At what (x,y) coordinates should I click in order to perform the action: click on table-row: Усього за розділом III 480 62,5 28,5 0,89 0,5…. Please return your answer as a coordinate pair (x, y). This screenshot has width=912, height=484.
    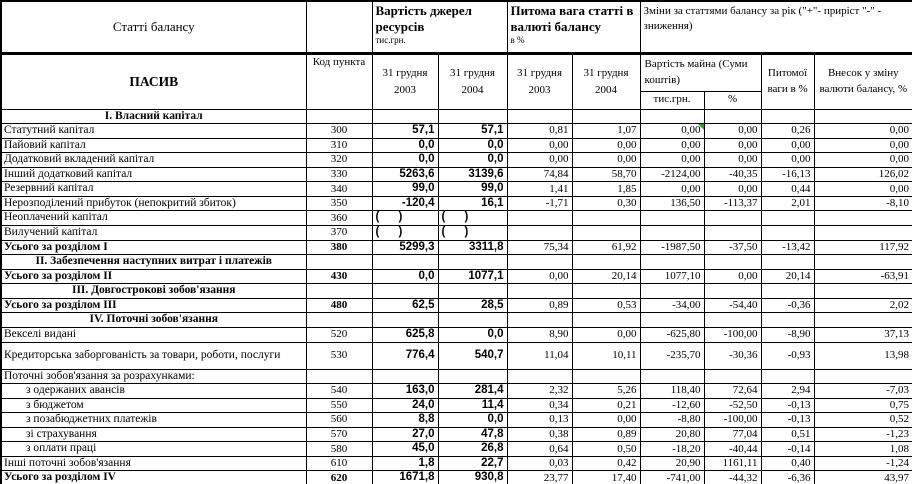
    Looking at the image, I should click on (456, 305).